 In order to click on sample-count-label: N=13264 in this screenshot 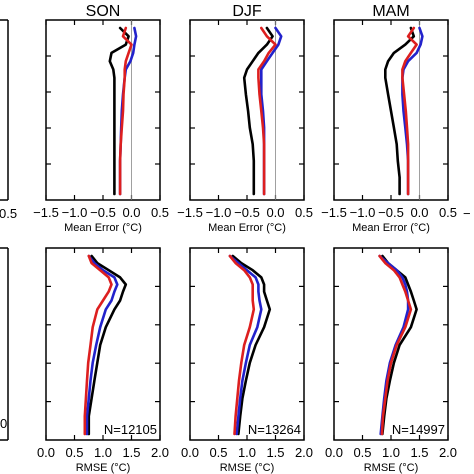, I will do `click(274, 429)`.